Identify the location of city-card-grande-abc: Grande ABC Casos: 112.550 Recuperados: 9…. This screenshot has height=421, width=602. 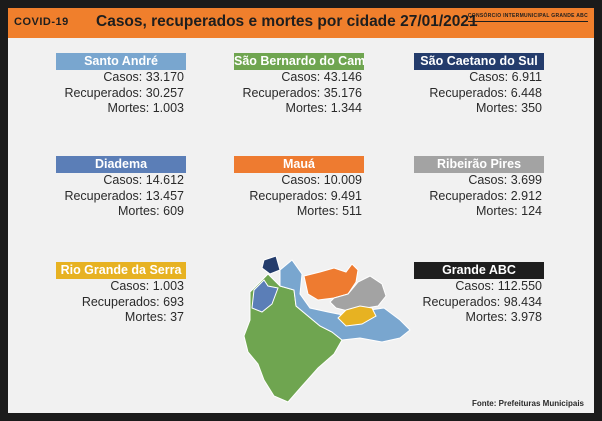
(479, 294).